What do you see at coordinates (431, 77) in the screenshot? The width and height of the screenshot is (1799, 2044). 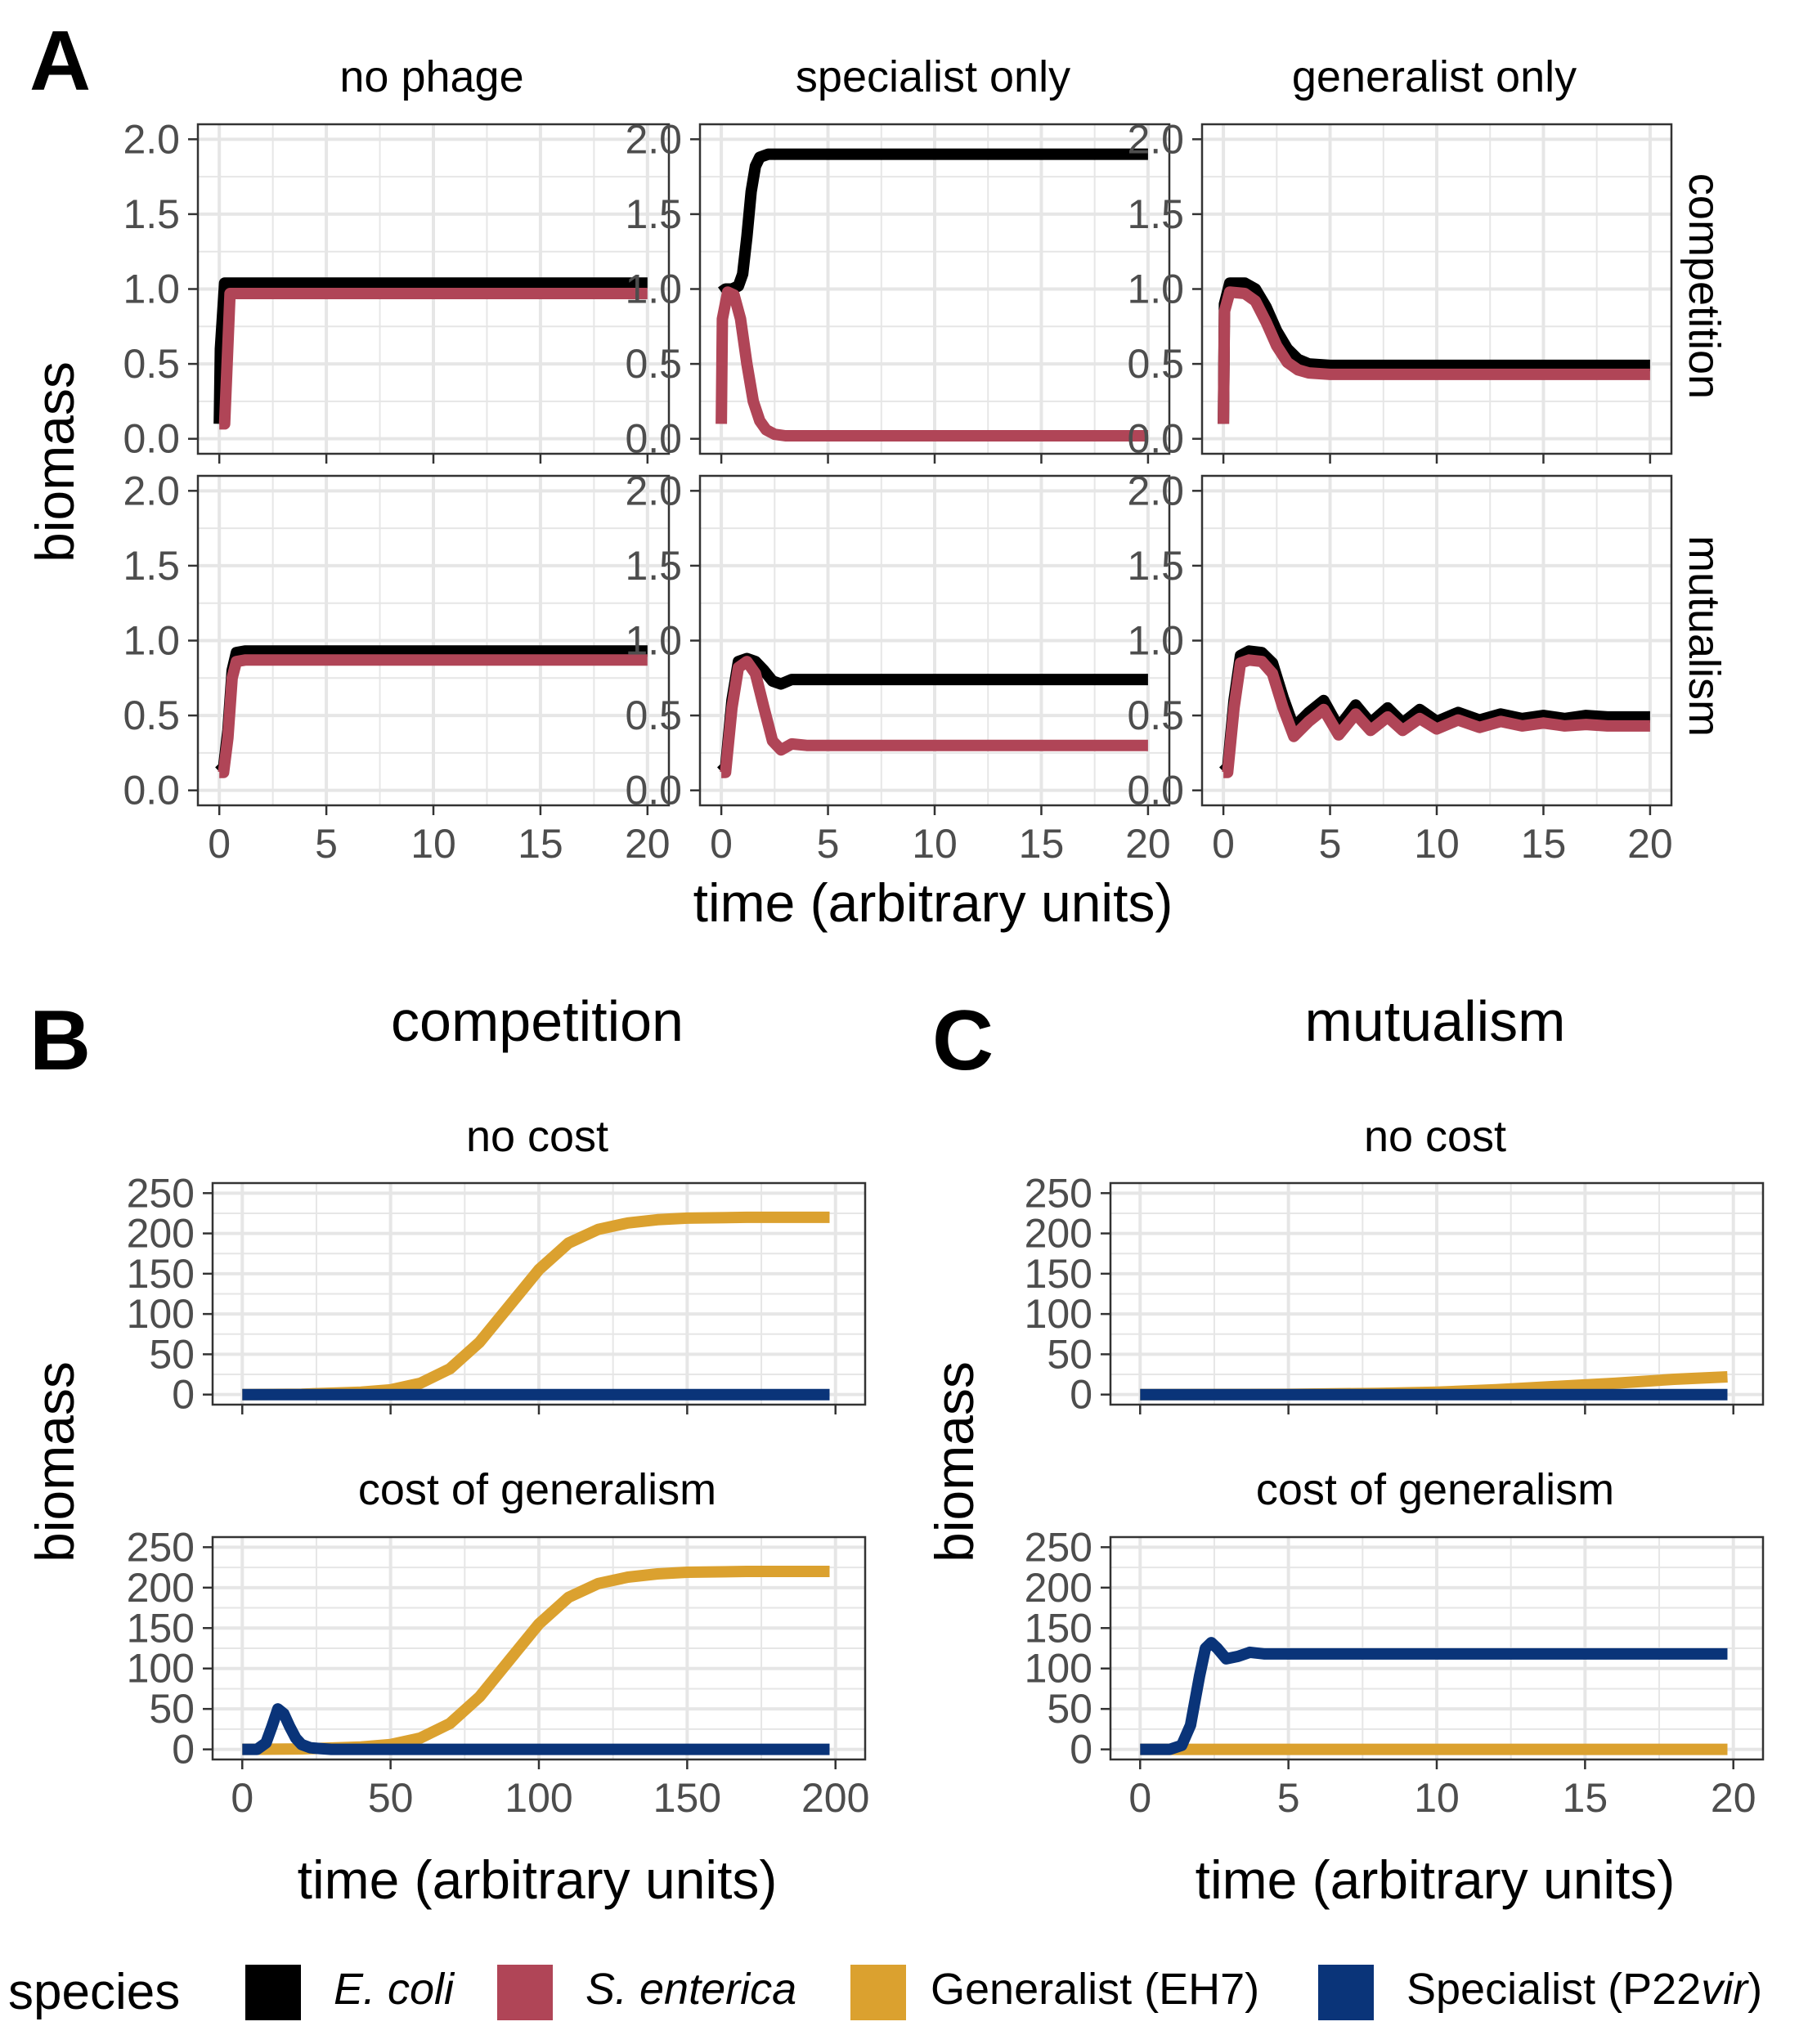 I see `facet-col-no-phage: no phage` at bounding box center [431, 77].